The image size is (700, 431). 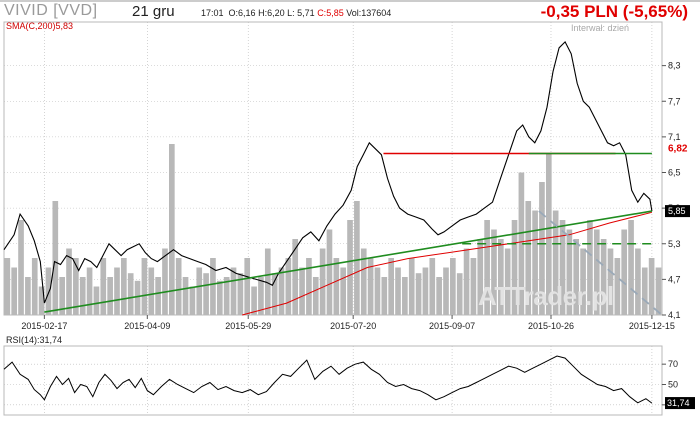 What do you see at coordinates (271, 13) in the screenshot?
I see `high-value: H:6,20` at bounding box center [271, 13].